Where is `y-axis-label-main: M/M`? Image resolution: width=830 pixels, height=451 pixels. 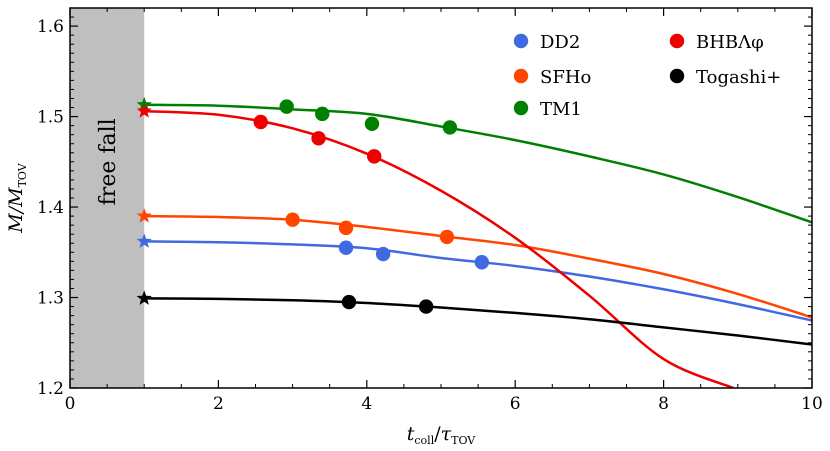
y-axis-label-main: M/M is located at coordinates (16, 210).